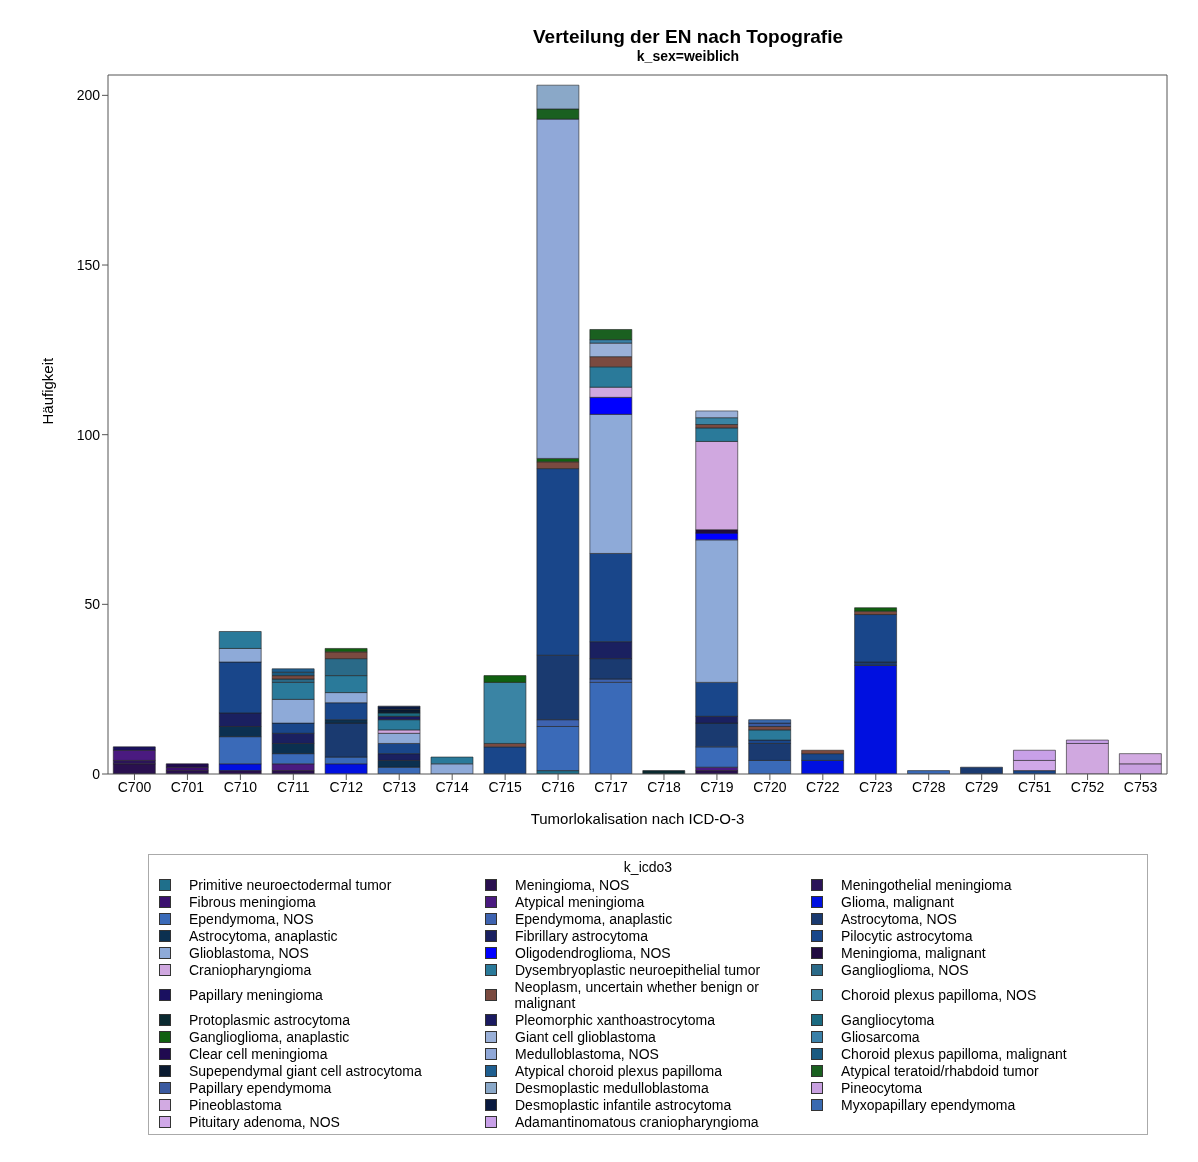  I want to click on x-tick-label: C718, so click(664, 786).